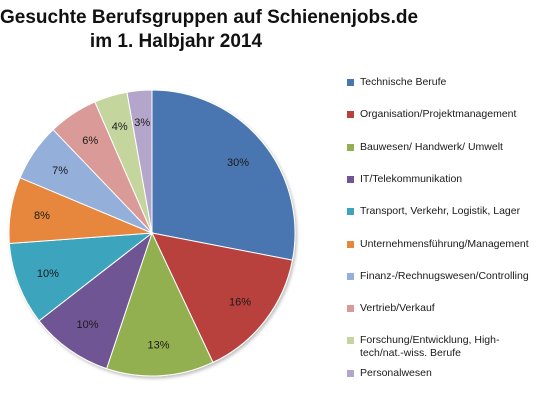  I want to click on legend-label-1: Organisation/Projektmanagement, so click(438, 114).